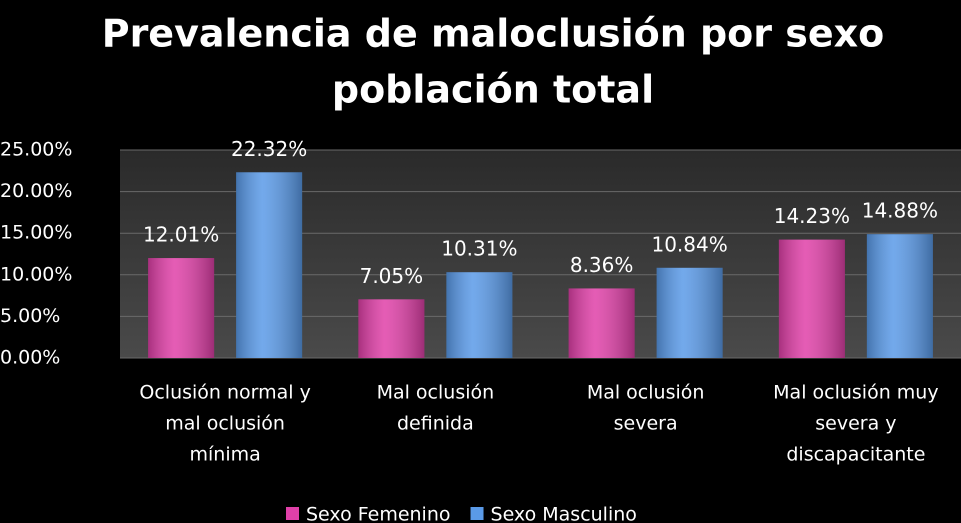  I want to click on x-tick-label: mínima, so click(224, 455).